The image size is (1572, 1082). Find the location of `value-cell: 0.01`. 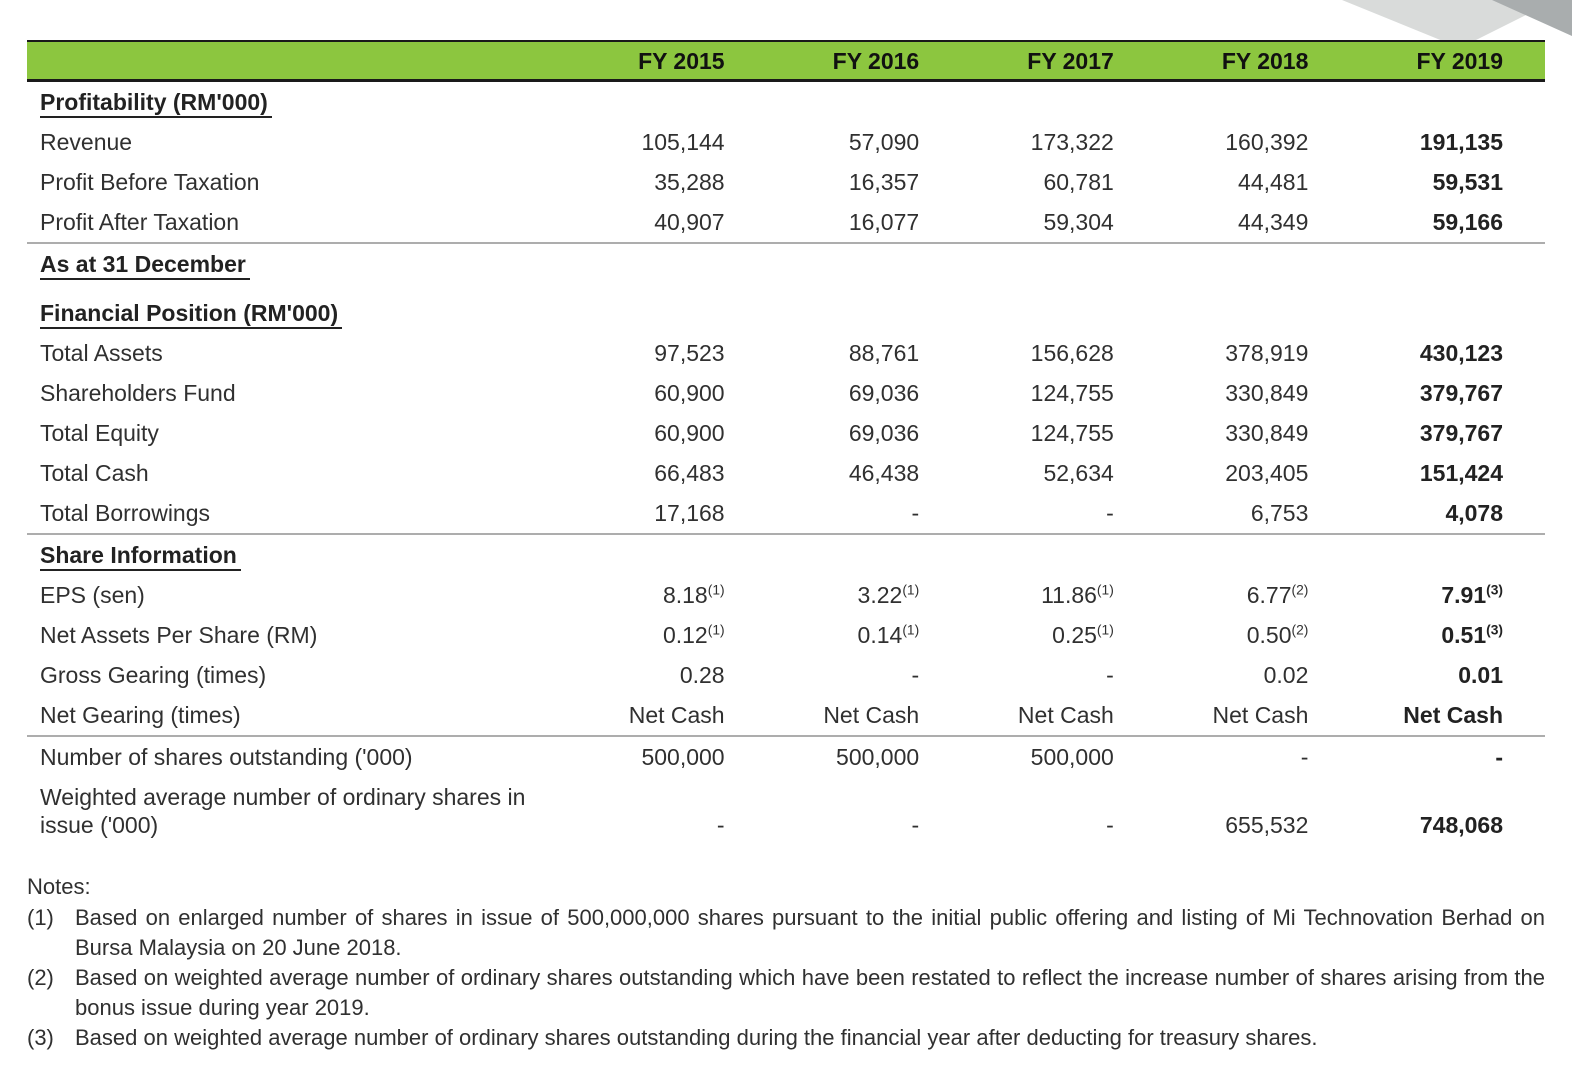

value-cell: 0.01 is located at coordinates (1480, 675).